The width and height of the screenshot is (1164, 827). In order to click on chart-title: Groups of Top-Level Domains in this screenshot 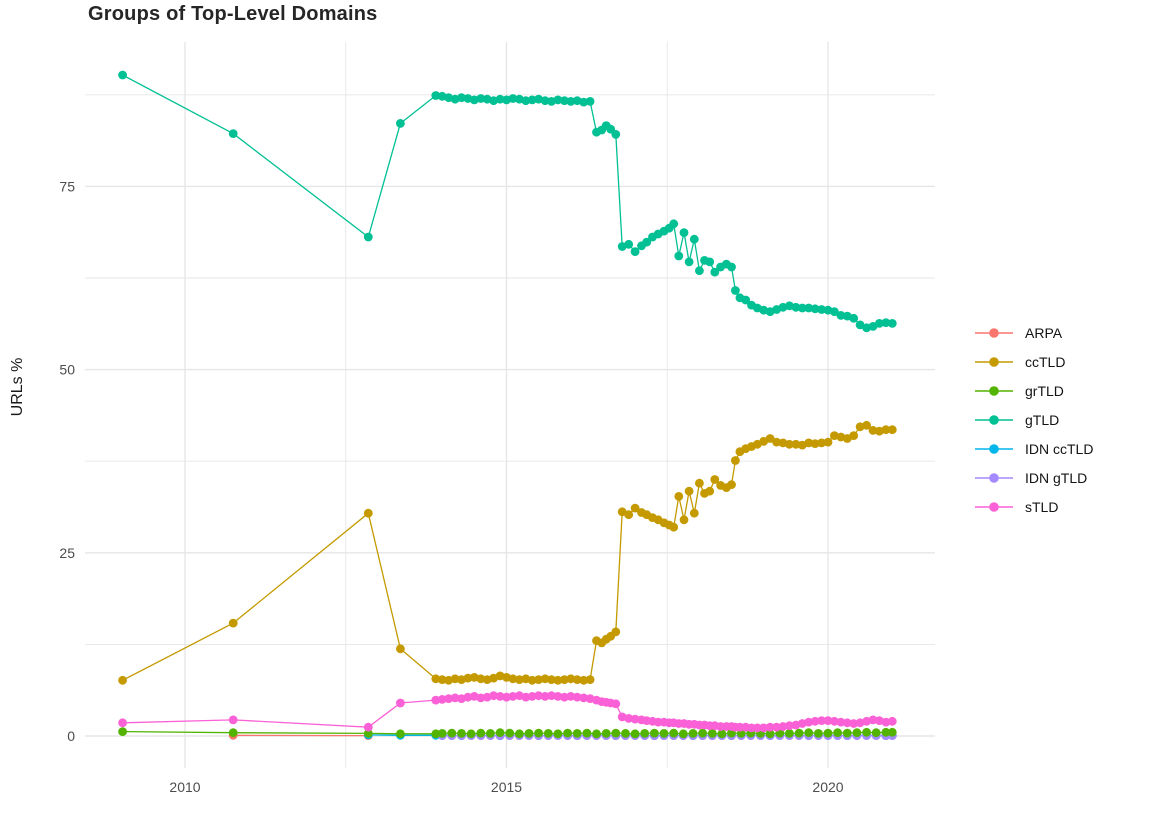, I will do `click(233, 14)`.